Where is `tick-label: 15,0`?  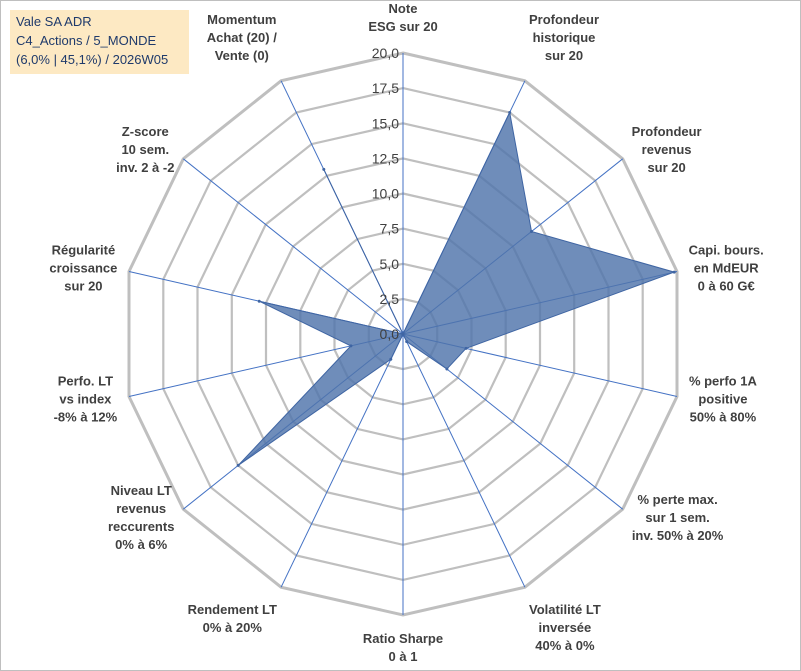 tick-label: 15,0 is located at coordinates (385, 123).